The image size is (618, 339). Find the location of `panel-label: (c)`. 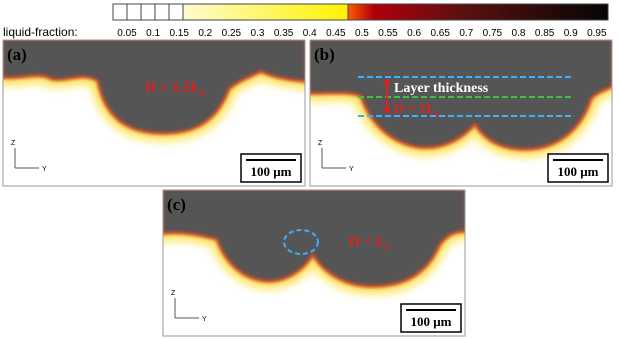

panel-label: (c) is located at coordinates (176, 204).